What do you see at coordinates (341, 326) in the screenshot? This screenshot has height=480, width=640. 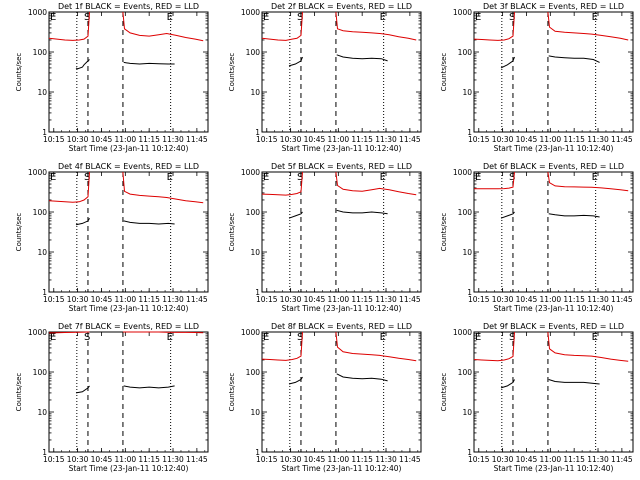 I see `panel-title: Det 8f BLACK = Events, RED = LLD` at bounding box center [341, 326].